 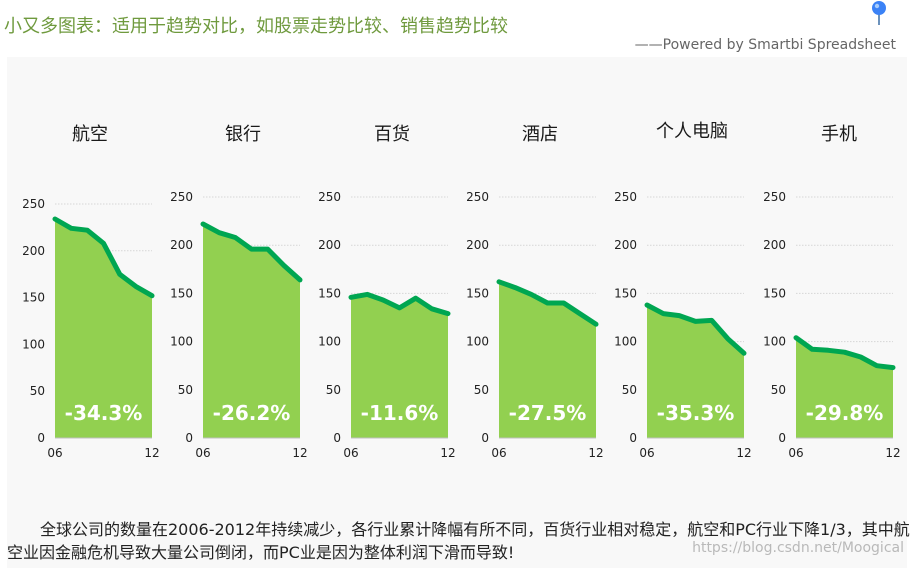 What do you see at coordinates (832, 292) in the screenshot?
I see `chart-5: 手机 0 50 100 150 200 250 06 12 -29.8%` at bounding box center [832, 292].